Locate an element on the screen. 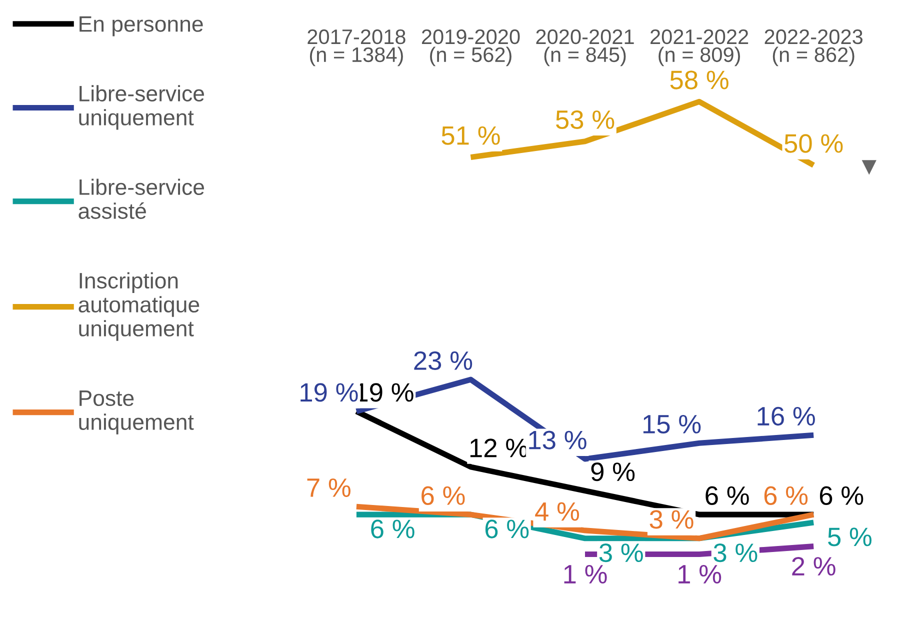  legend-label: Poste uniquement is located at coordinates (136, 412).